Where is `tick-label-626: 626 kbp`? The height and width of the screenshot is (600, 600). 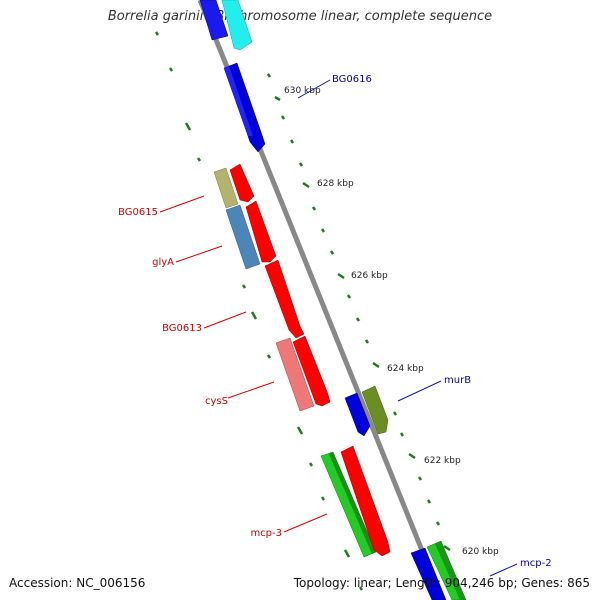 tick-label-626: 626 kbp is located at coordinates (369, 276).